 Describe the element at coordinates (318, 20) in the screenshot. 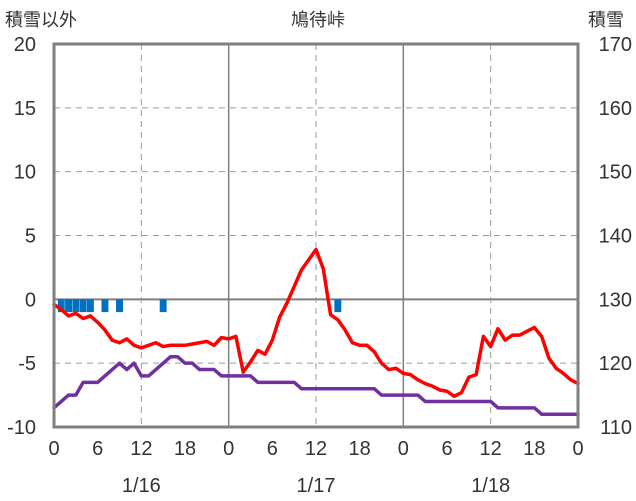

I see `chart-title: 鳩待峠` at that location.